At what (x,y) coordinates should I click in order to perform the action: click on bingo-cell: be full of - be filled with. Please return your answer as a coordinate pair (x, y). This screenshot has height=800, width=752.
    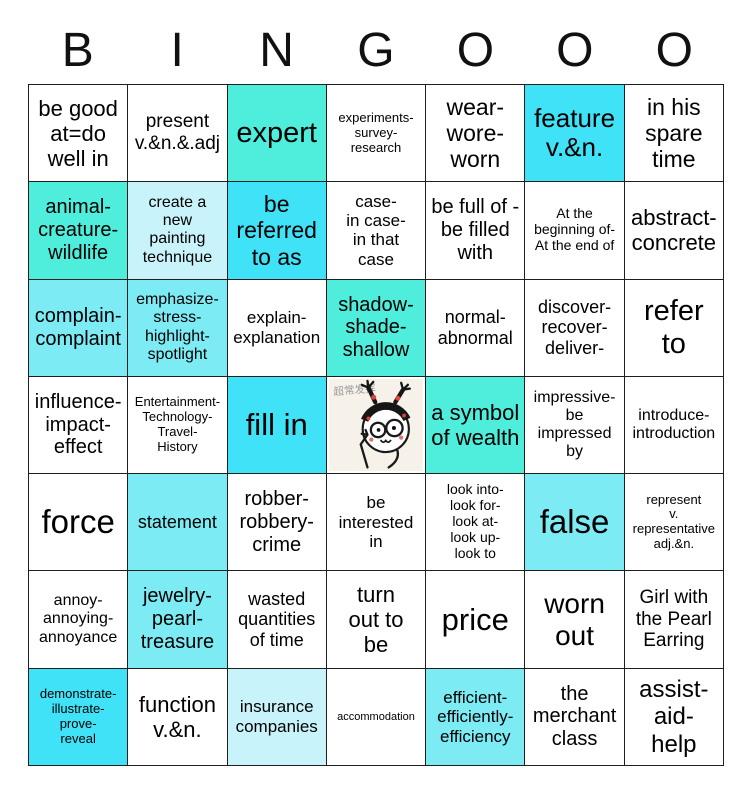
    Looking at the image, I should click on (475, 230).